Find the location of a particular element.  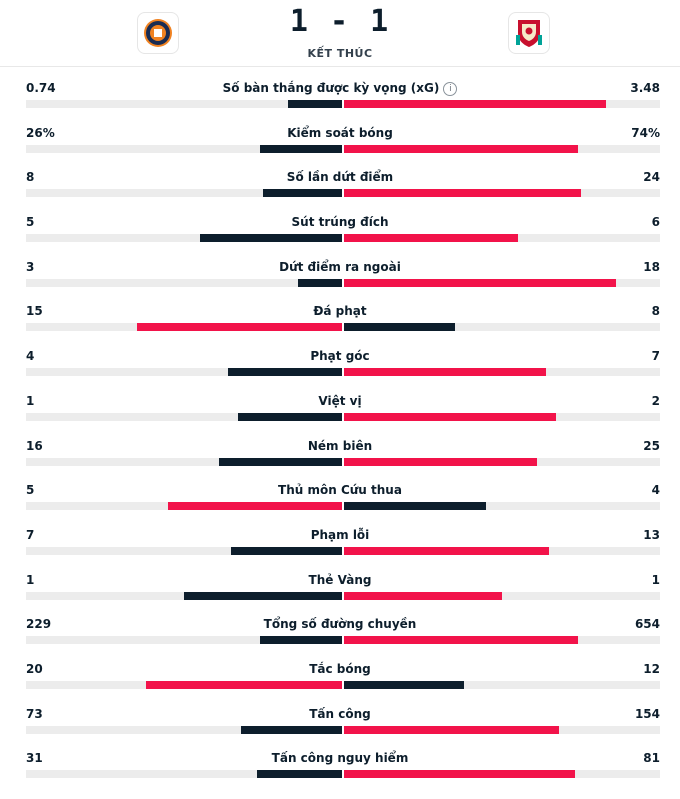

stat-row: 5 Thủ môn Cứu thua 4 is located at coordinates (340, 491).